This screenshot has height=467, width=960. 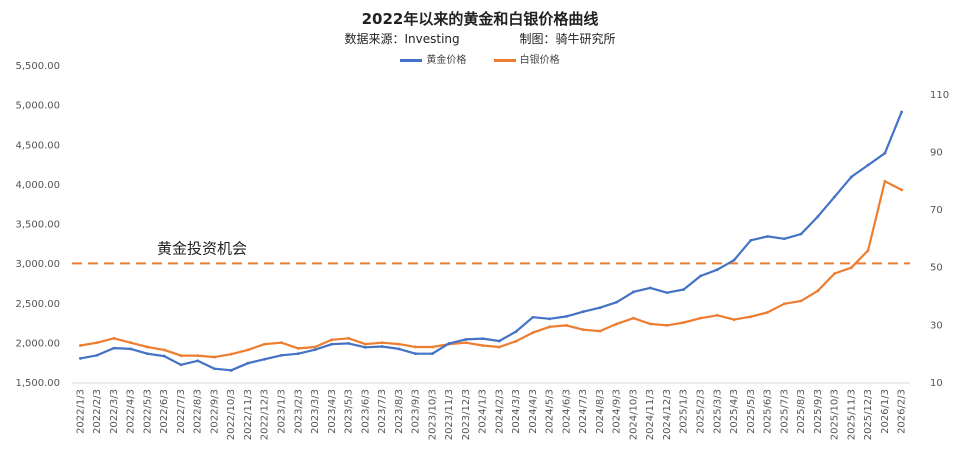 I want to click on legend-item-silver: 白银价格, so click(x=526, y=58).